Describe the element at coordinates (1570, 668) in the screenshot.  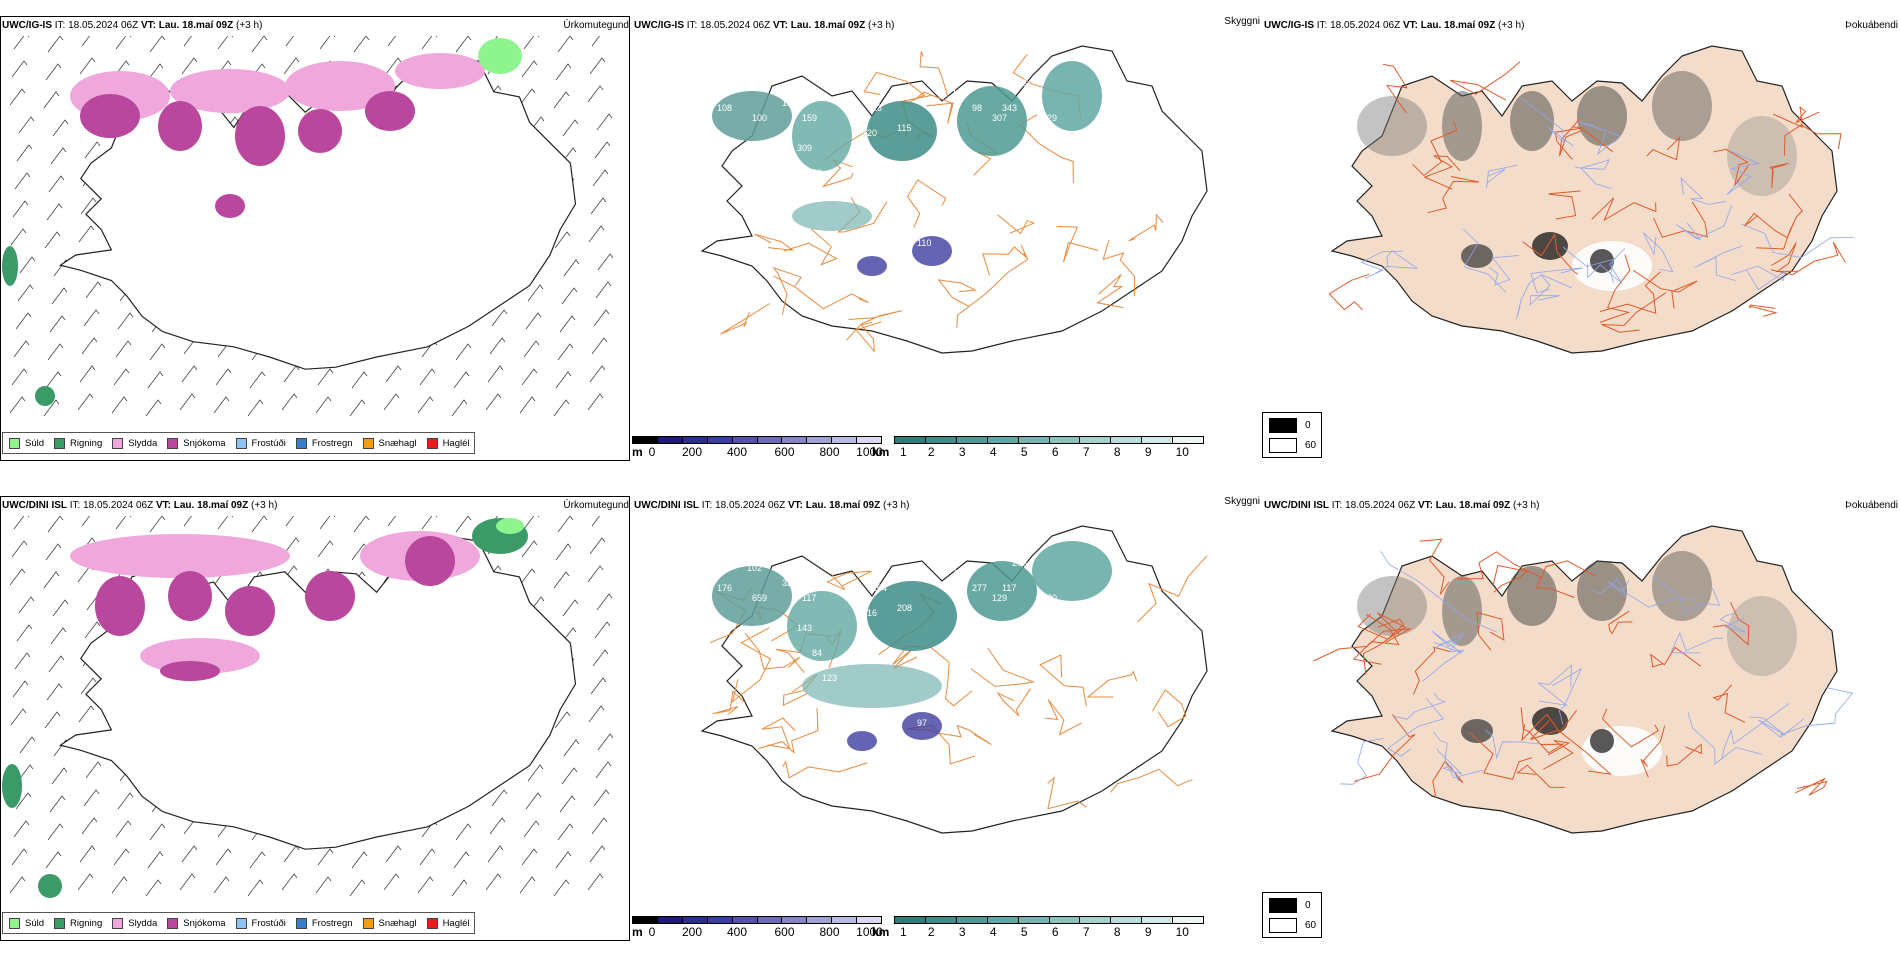
I see `road-network` at that location.